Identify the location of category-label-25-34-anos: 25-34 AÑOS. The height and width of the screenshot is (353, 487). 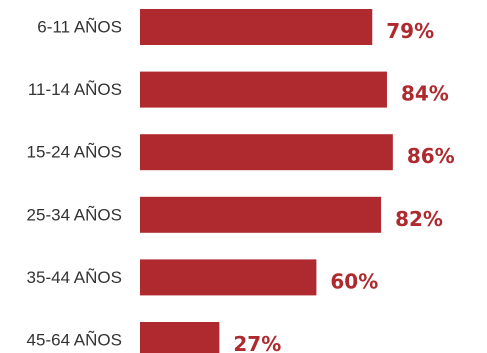
(74, 214).